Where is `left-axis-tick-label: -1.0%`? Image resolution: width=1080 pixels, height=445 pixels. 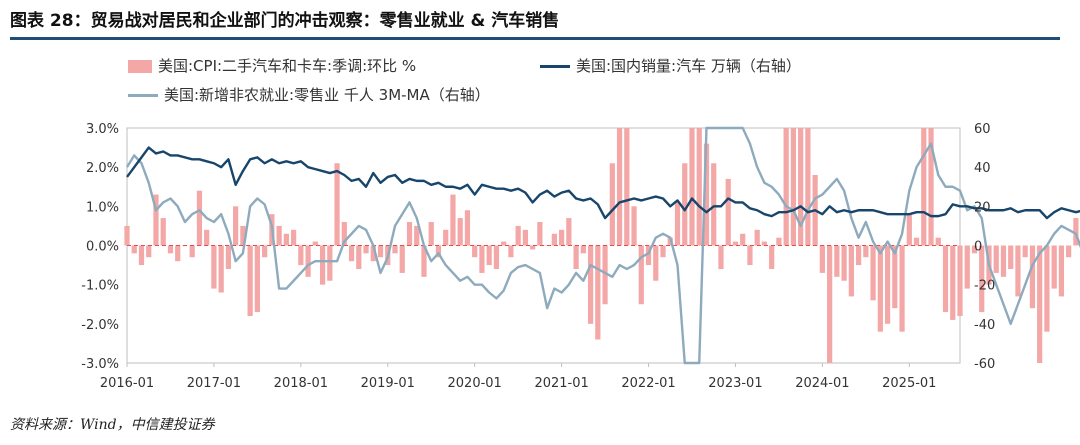
left-axis-tick-label: -1.0% is located at coordinates (100, 286).